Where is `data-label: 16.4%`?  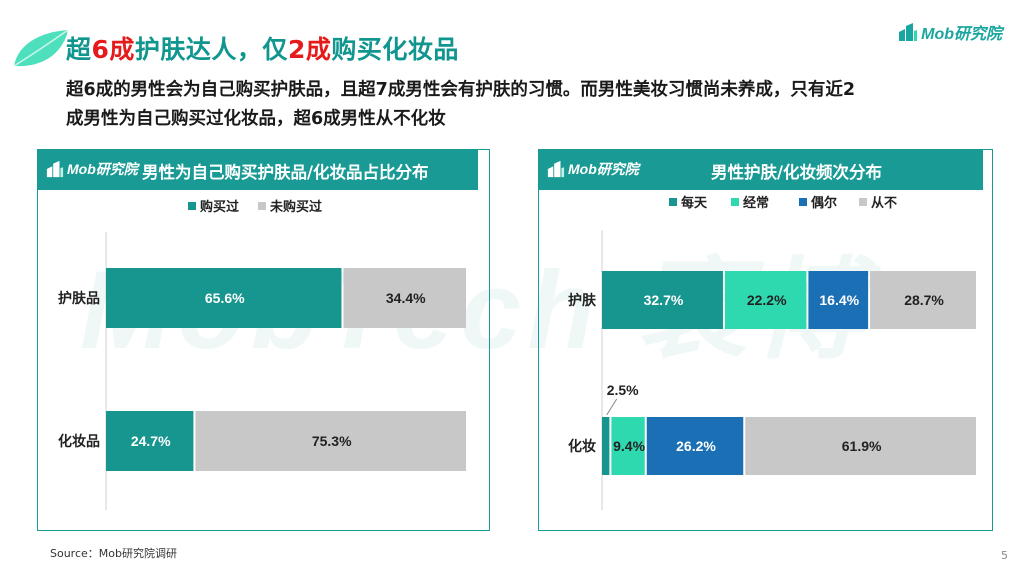
data-label: 16.4% is located at coordinates (839, 300).